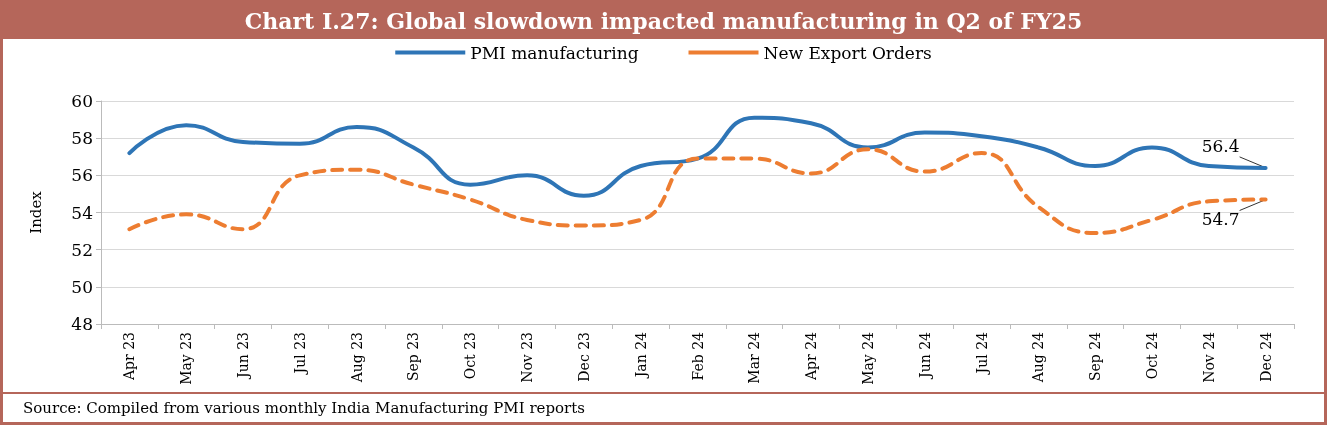 This screenshot has width=1327, height=425. I want to click on x-tick-label: Apr 24, so click(811, 356).